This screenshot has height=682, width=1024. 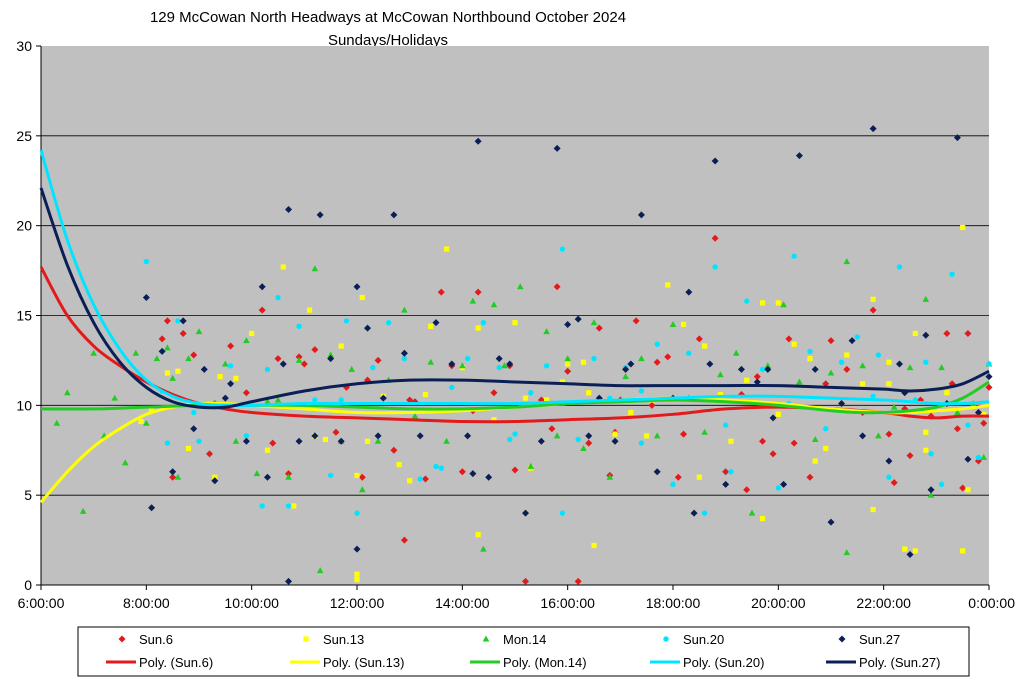 What do you see at coordinates (879, 639) in the screenshot?
I see `legend-label: Sun.27` at bounding box center [879, 639].